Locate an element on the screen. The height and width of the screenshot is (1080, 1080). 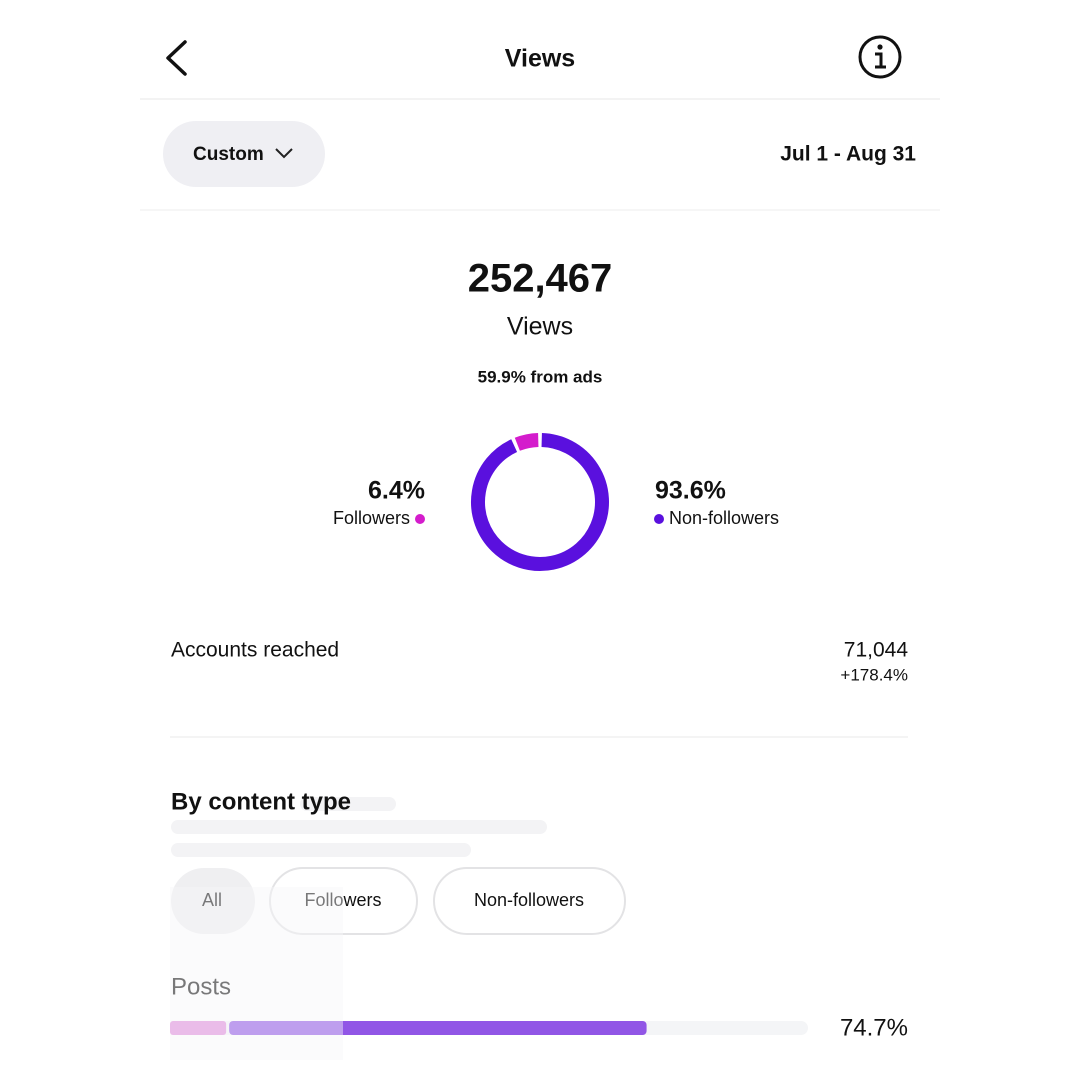
filter-label: Non-followers is located at coordinates (529, 900).